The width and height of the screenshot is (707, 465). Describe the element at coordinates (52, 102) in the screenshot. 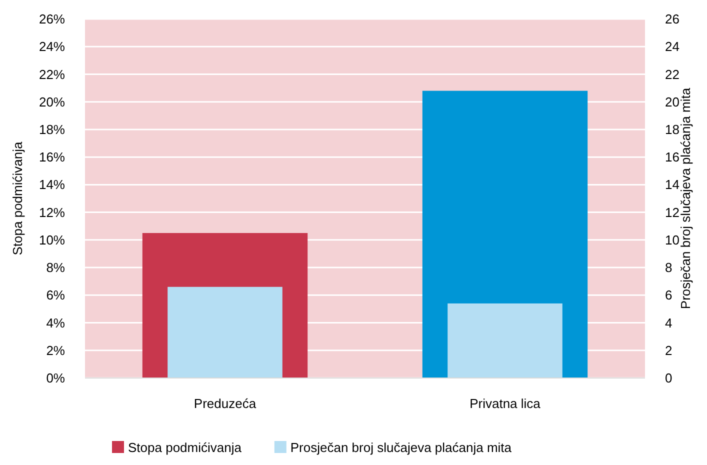

I see `y-tick-label: 20%` at that location.